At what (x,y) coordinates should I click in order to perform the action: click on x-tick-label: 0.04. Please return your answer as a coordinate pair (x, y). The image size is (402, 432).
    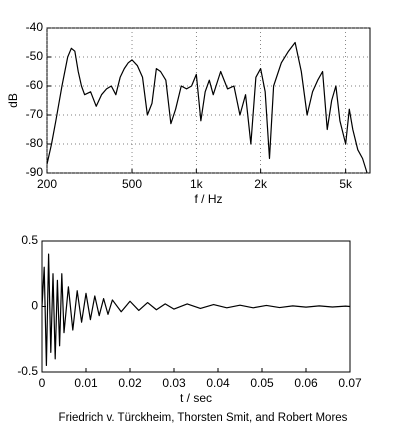
    Looking at the image, I should click on (218, 383).